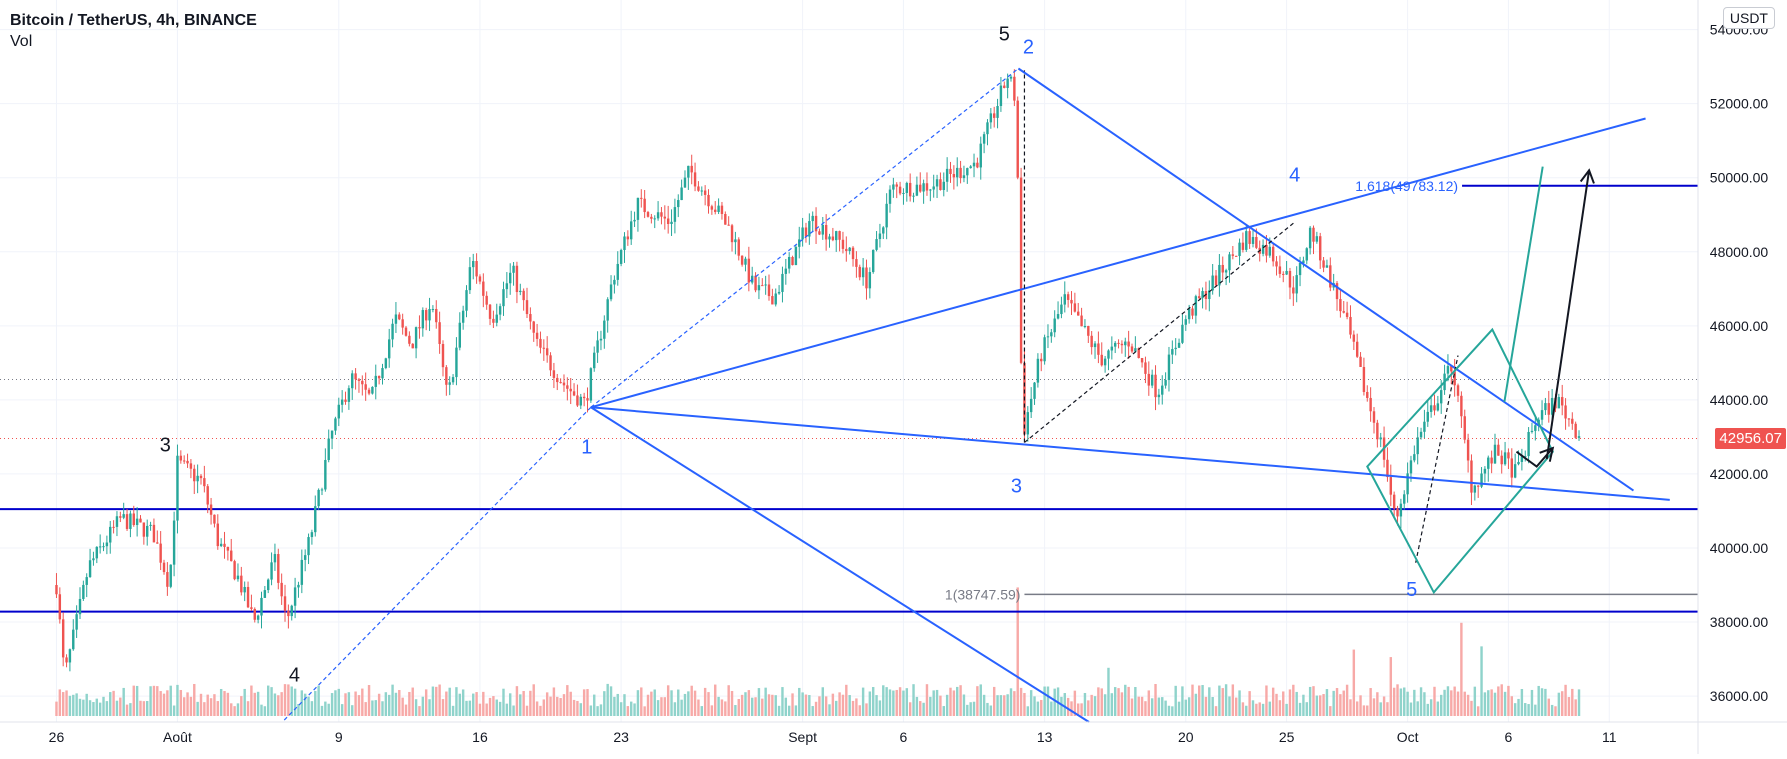  I want to click on symbol-title: Bitcoin / TetherUS, 4h, BINANCE, so click(133, 20).